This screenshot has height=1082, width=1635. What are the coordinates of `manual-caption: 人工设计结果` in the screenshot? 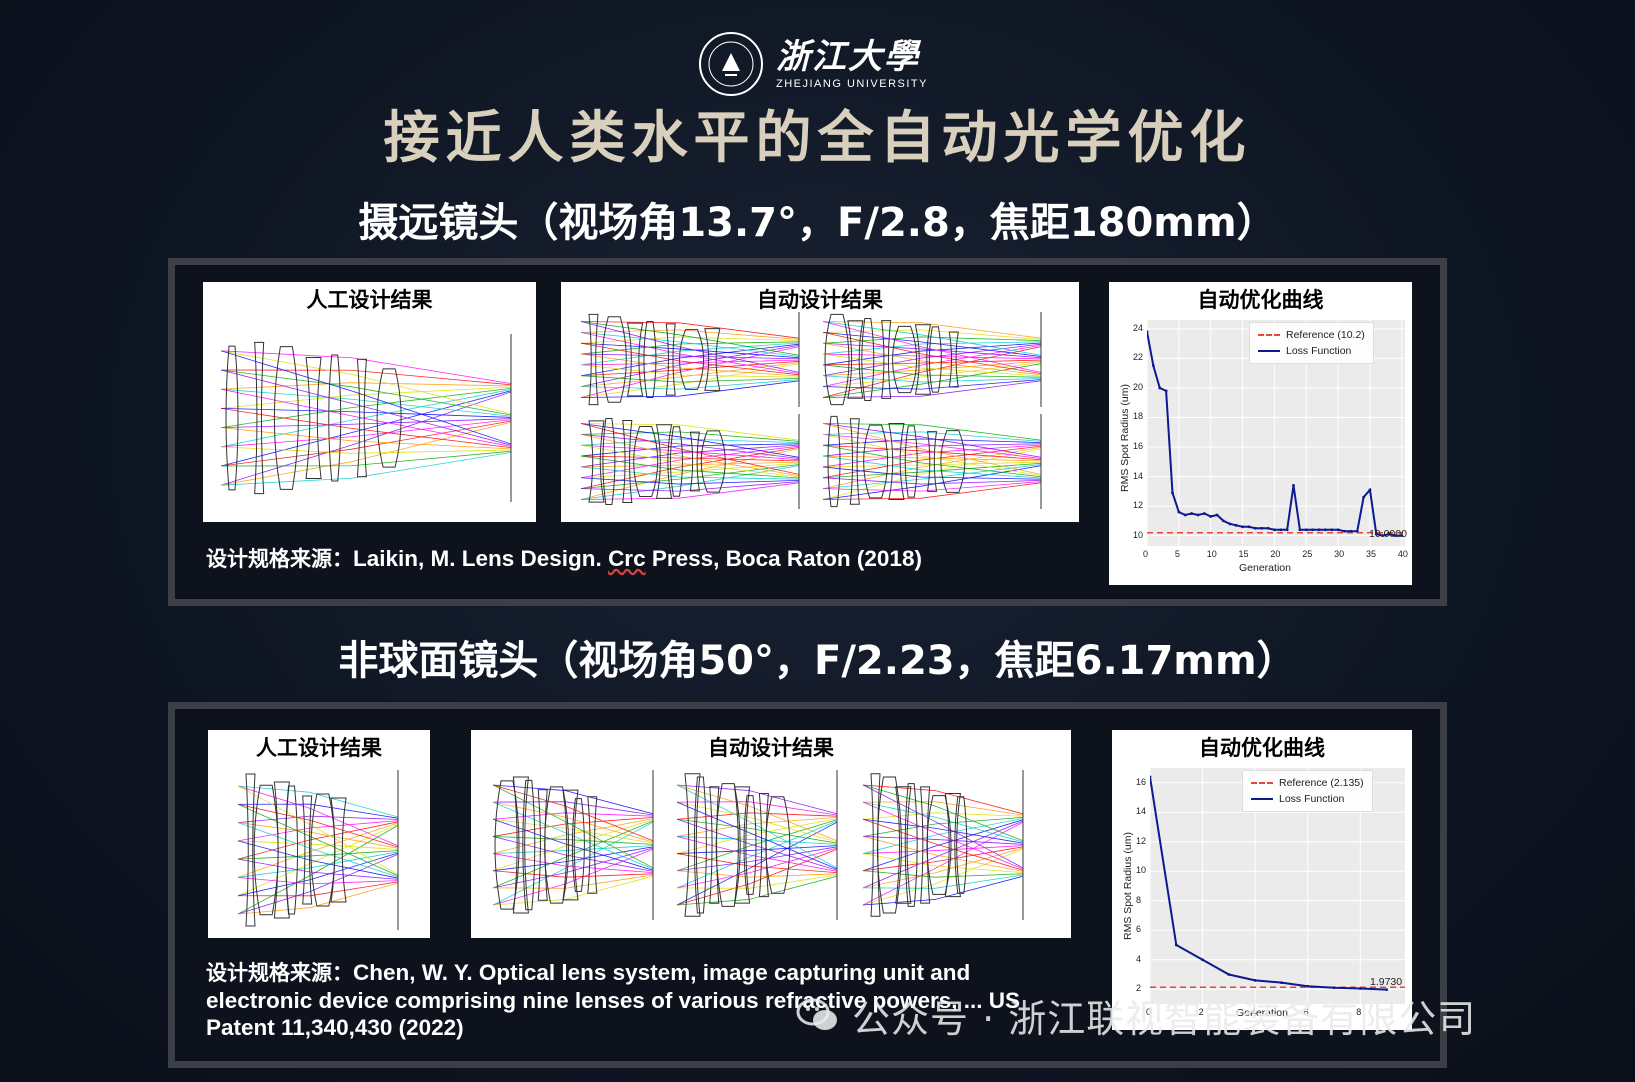 It's located at (369, 300).